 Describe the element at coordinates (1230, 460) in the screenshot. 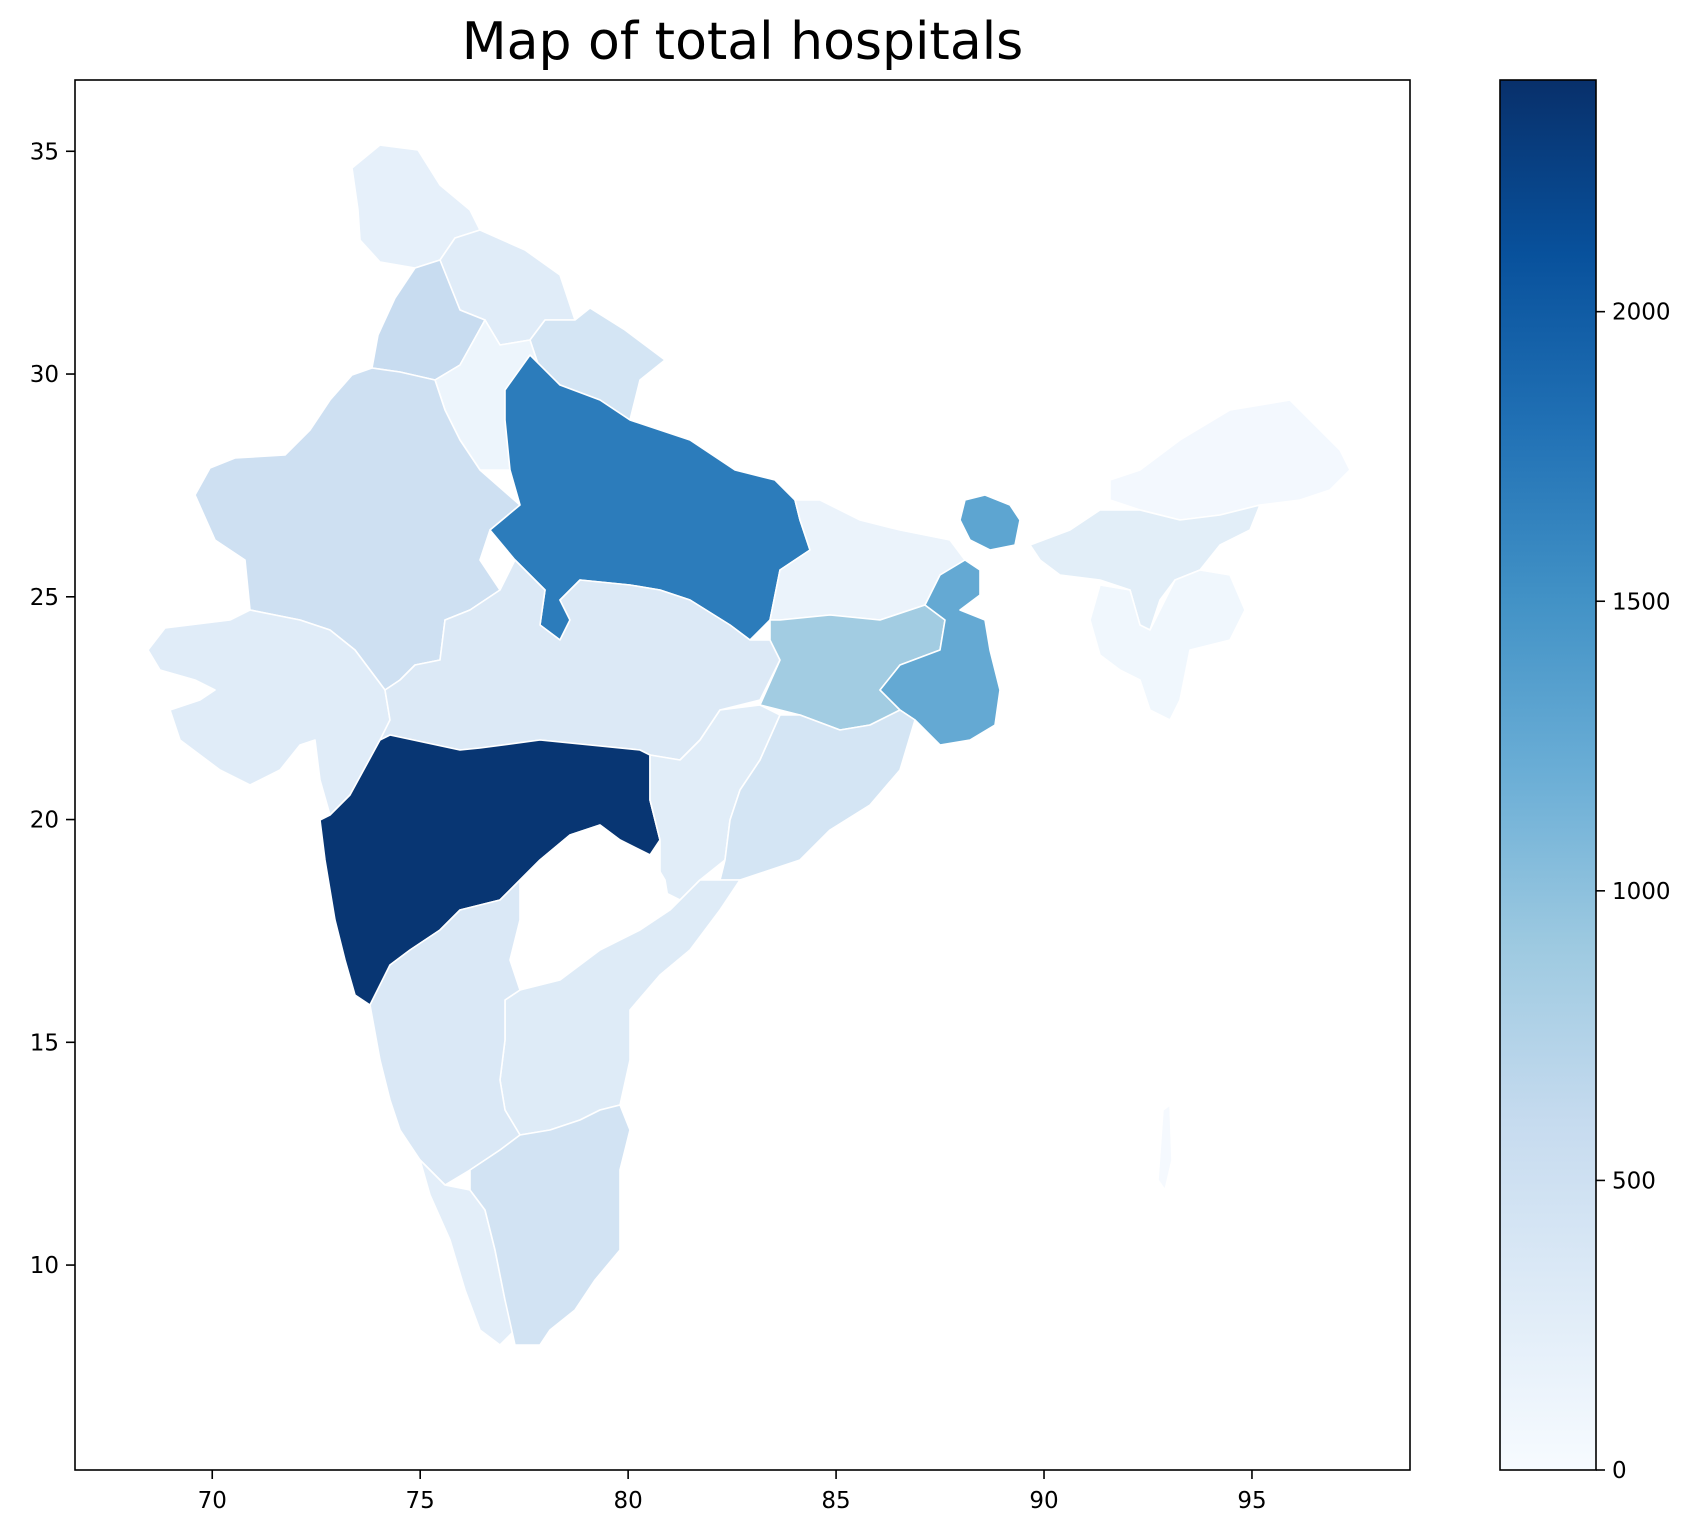

I see `region-ne` at that location.